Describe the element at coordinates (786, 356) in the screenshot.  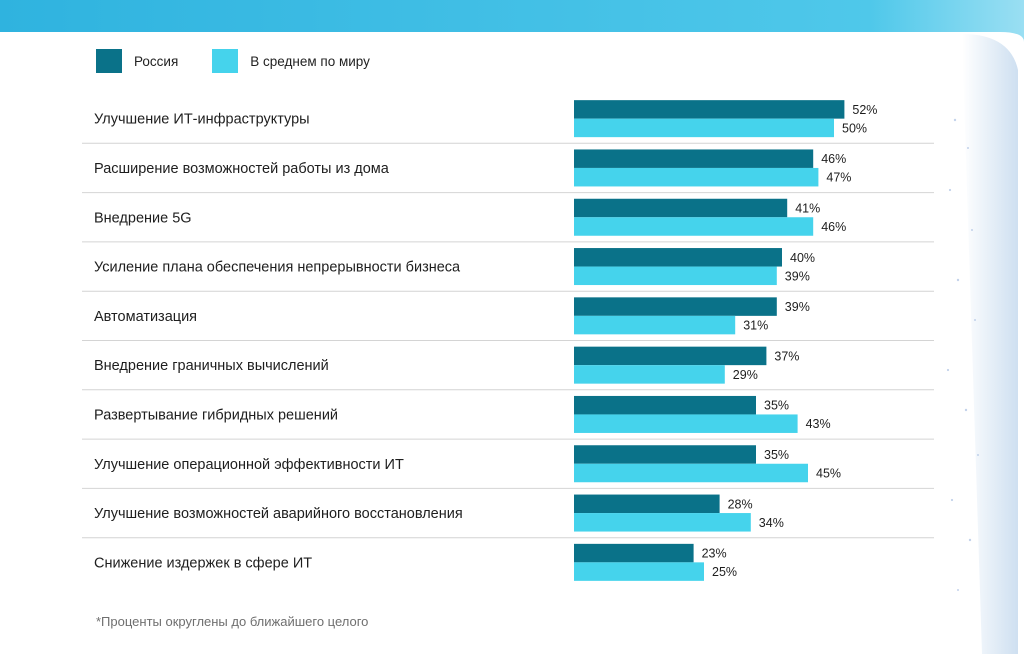
I see `value-label-russia: 37%` at that location.